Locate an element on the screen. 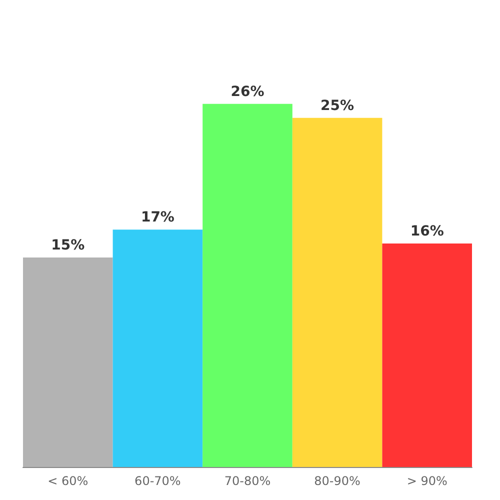 The width and height of the screenshot is (500, 500). data-label: 16% is located at coordinates (427, 232).